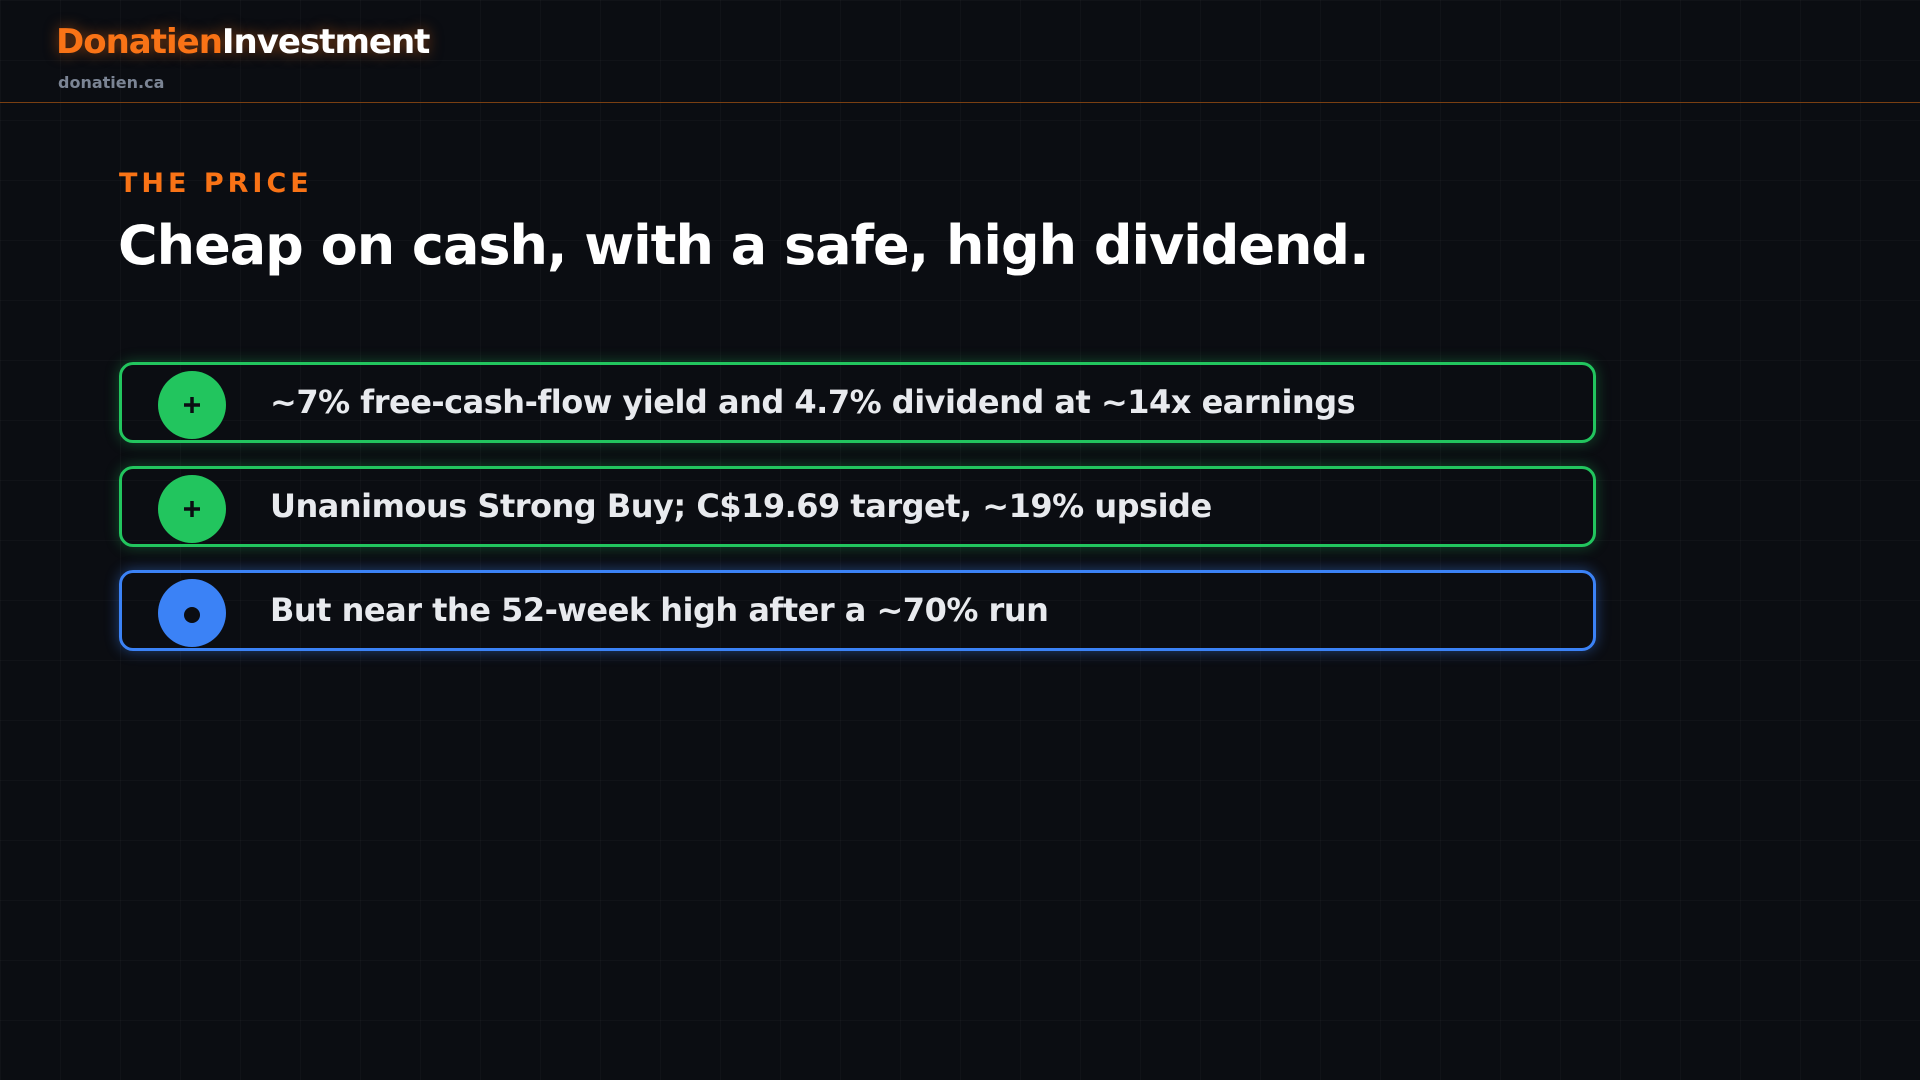 This screenshot has width=1920, height=1080. Describe the element at coordinates (111, 82) in the screenshot. I see `site-url: donatien.ca` at that location.